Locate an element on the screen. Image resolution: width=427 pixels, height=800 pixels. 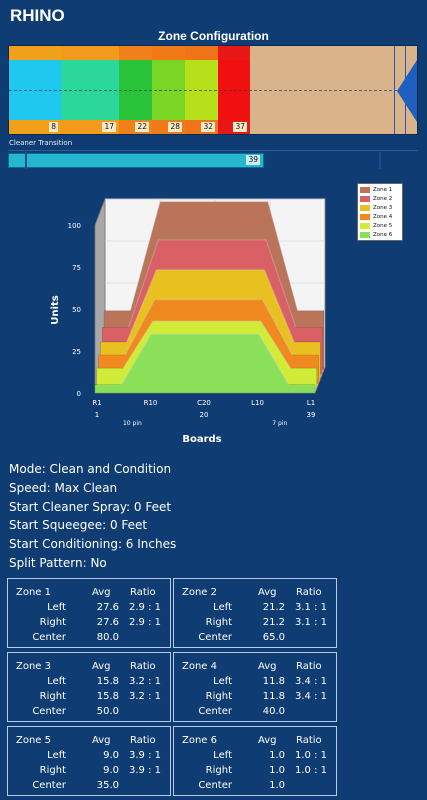
row-ratio: 1.0 : 1 is located at coordinates (311, 770).